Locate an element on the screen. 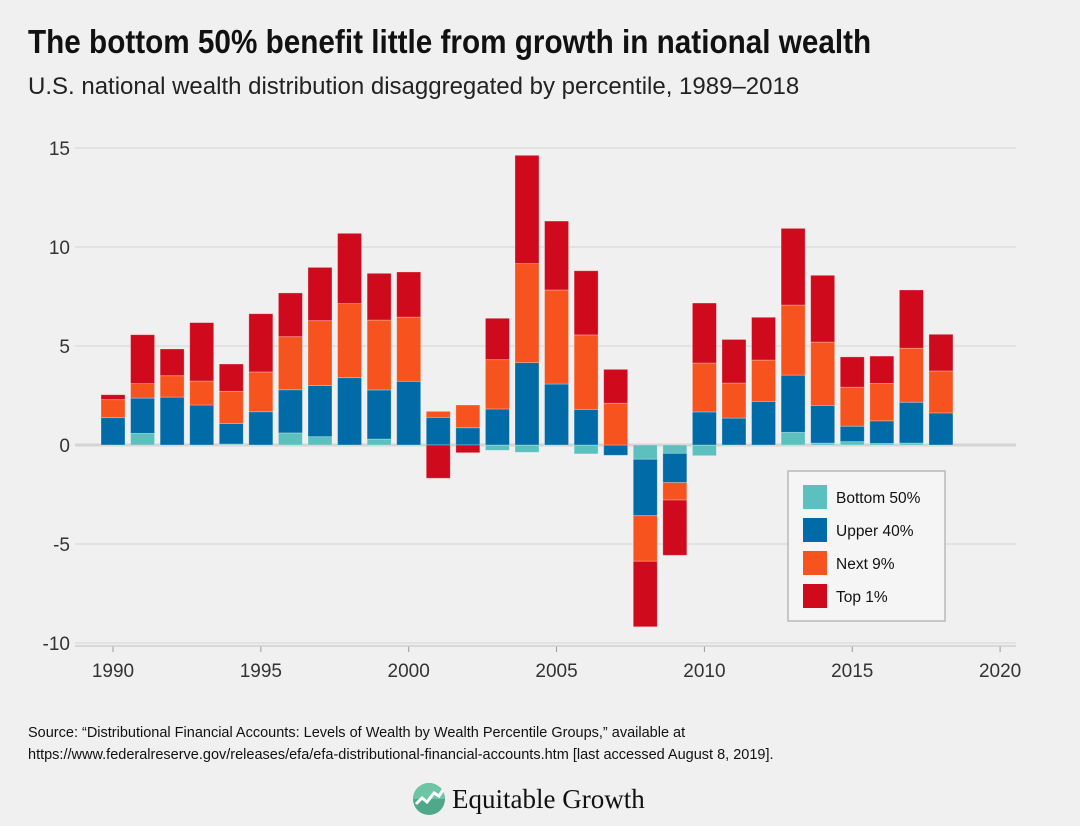 The width and height of the screenshot is (1080, 826). bar-2011-top-1- is located at coordinates (734, 361).